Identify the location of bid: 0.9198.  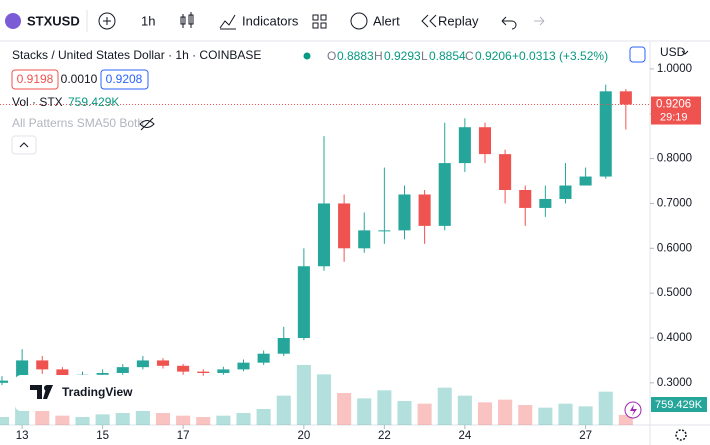
(35, 79).